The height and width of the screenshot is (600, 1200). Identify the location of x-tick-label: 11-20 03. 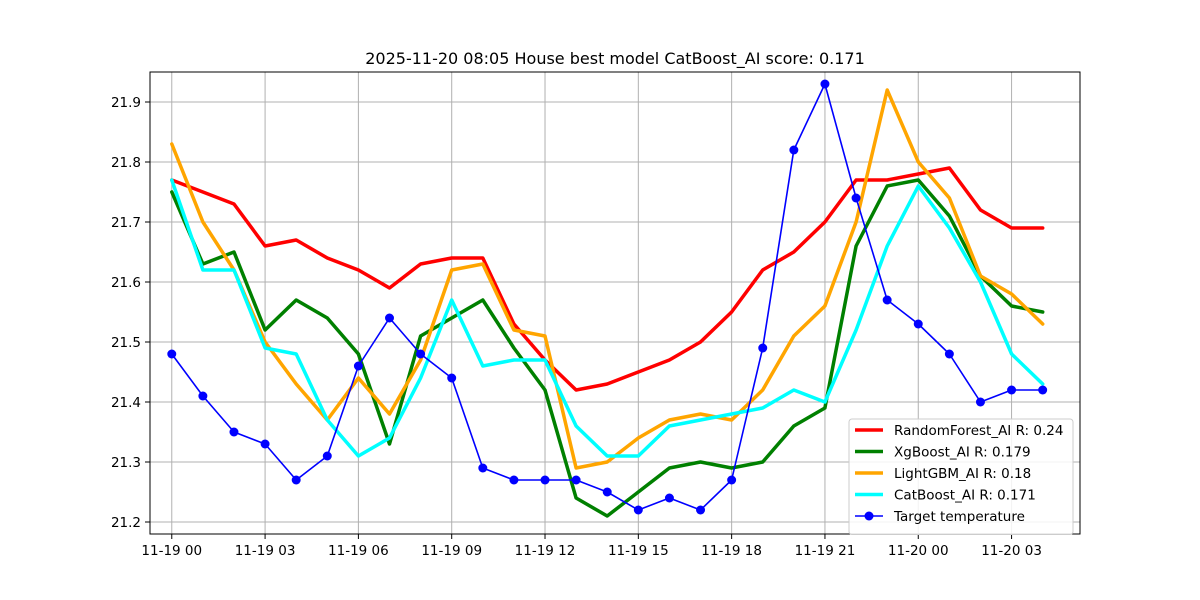
(1011, 551).